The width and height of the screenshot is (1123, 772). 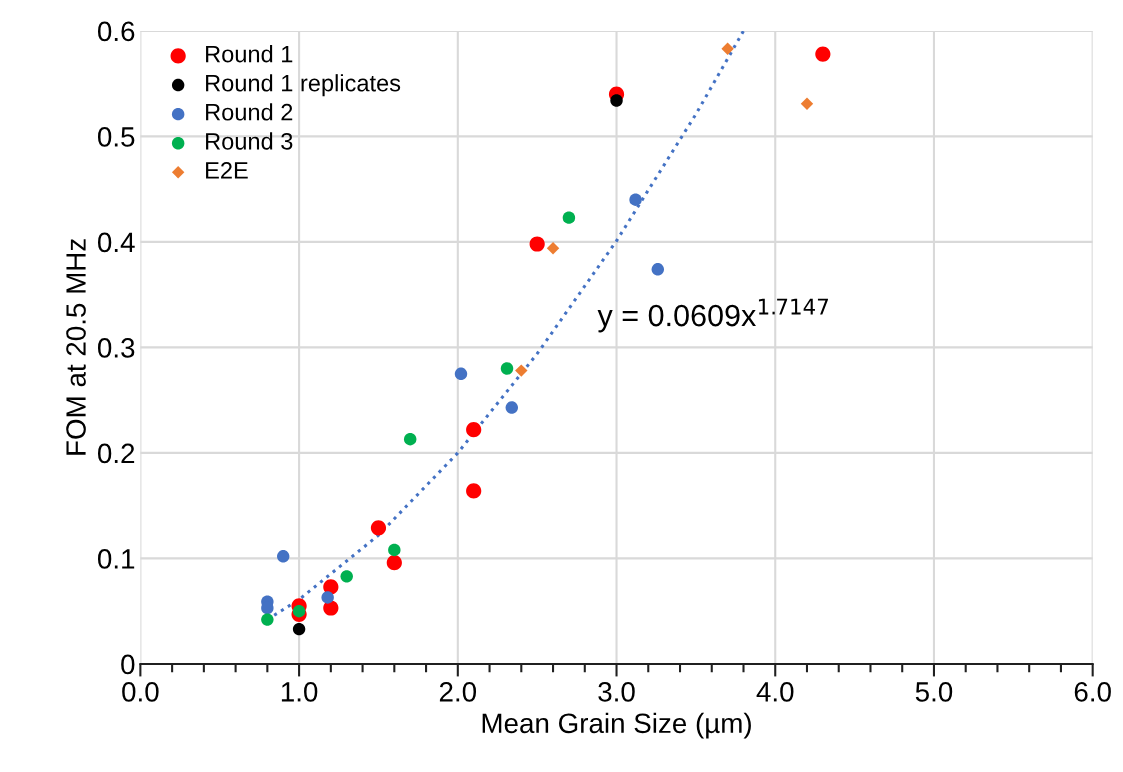 What do you see at coordinates (128, 664) in the screenshot?
I see `y-tick-label: 0` at bounding box center [128, 664].